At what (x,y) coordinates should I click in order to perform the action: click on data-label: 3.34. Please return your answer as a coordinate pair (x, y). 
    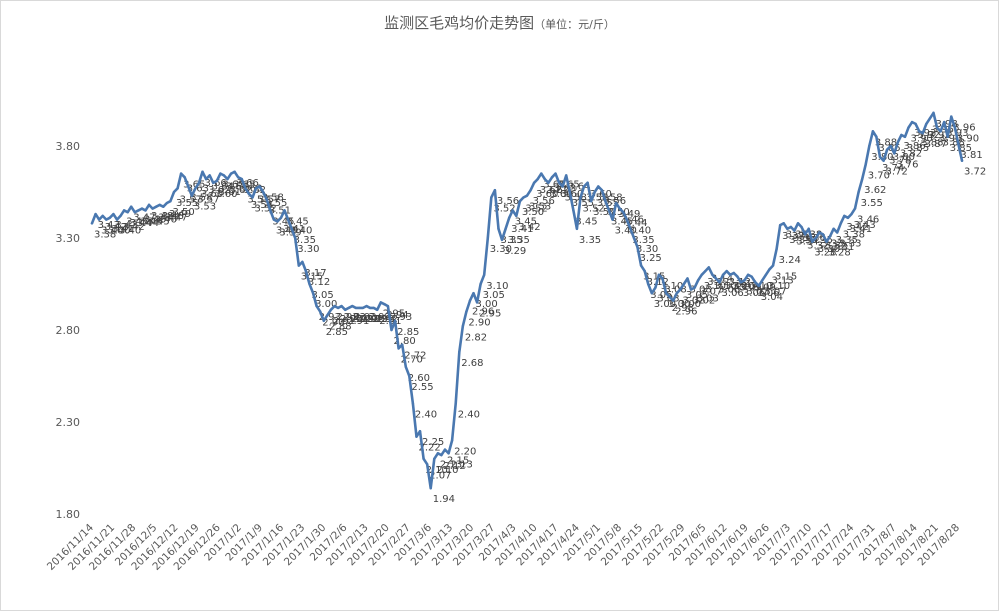
    Looking at the image, I should click on (807, 242).